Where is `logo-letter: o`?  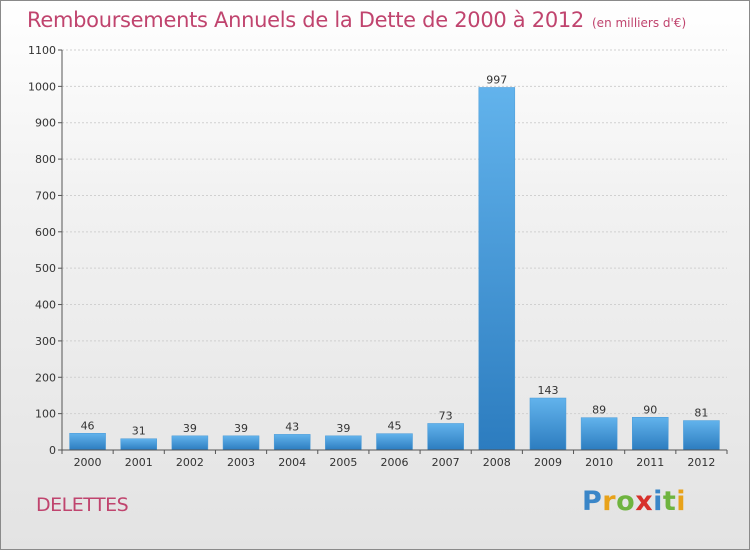
logo-letter: o is located at coordinates (626, 501).